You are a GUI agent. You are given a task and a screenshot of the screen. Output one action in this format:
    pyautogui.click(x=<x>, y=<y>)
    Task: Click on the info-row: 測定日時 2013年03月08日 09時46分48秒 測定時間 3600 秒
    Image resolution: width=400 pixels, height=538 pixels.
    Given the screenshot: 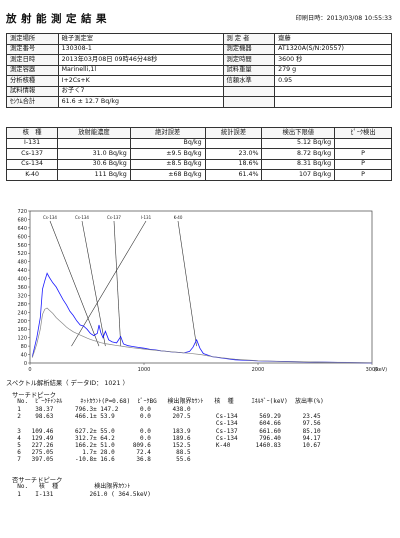 What is the action you would take?
    pyautogui.click(x=199, y=60)
    